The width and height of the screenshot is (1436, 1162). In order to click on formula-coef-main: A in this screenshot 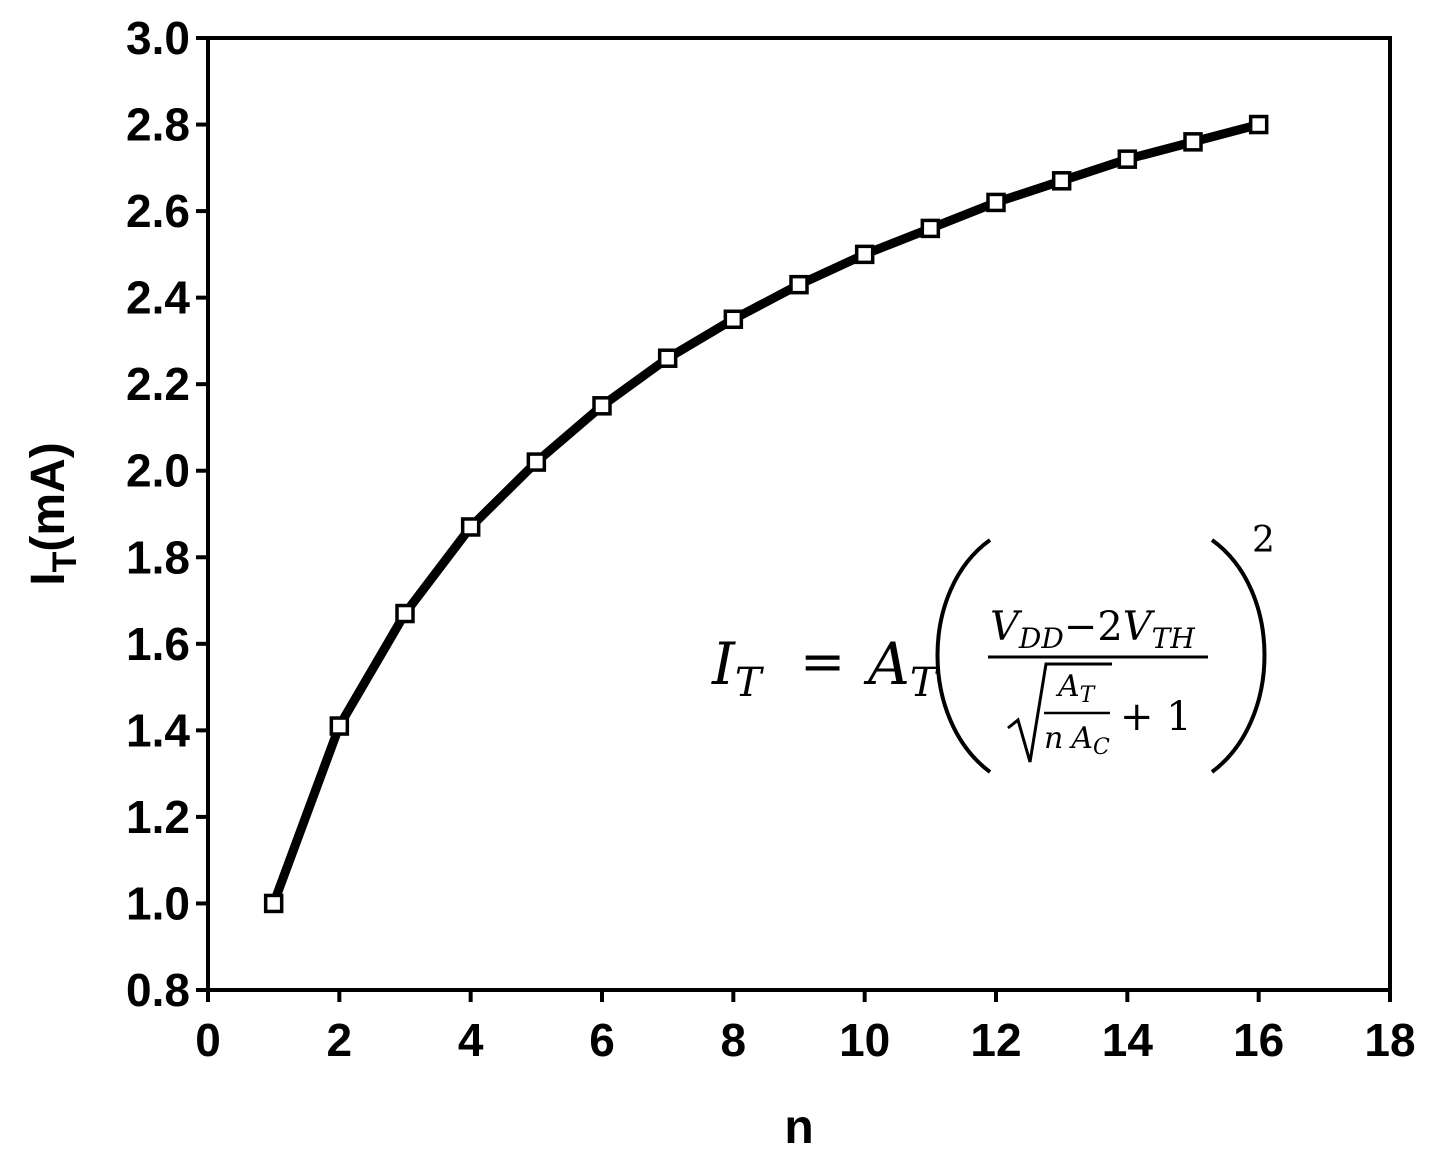, I will do `click(886, 664)`.